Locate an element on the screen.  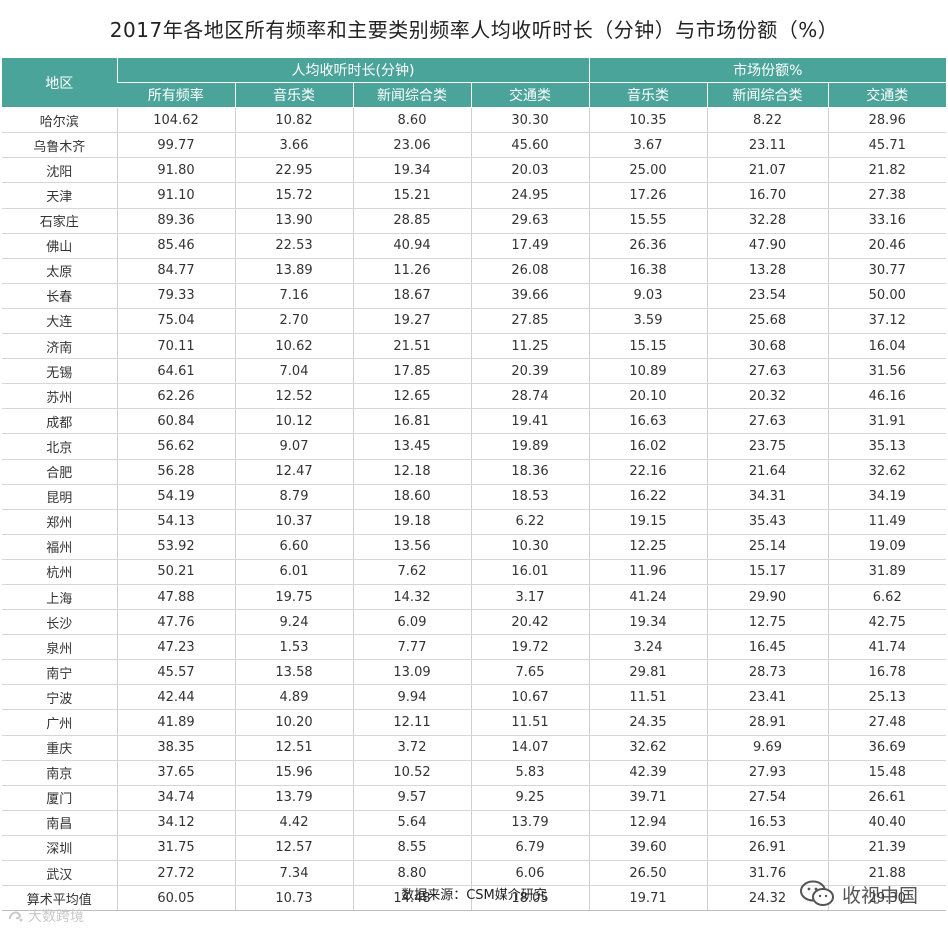
cell-share-traffic: 36.69 is located at coordinates (887, 748).